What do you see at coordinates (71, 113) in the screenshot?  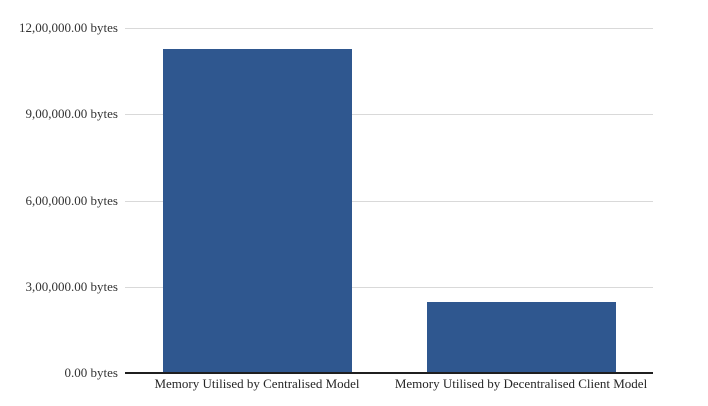 I see `y-tick-label: 9,00,000.00 bytes` at bounding box center [71, 113].